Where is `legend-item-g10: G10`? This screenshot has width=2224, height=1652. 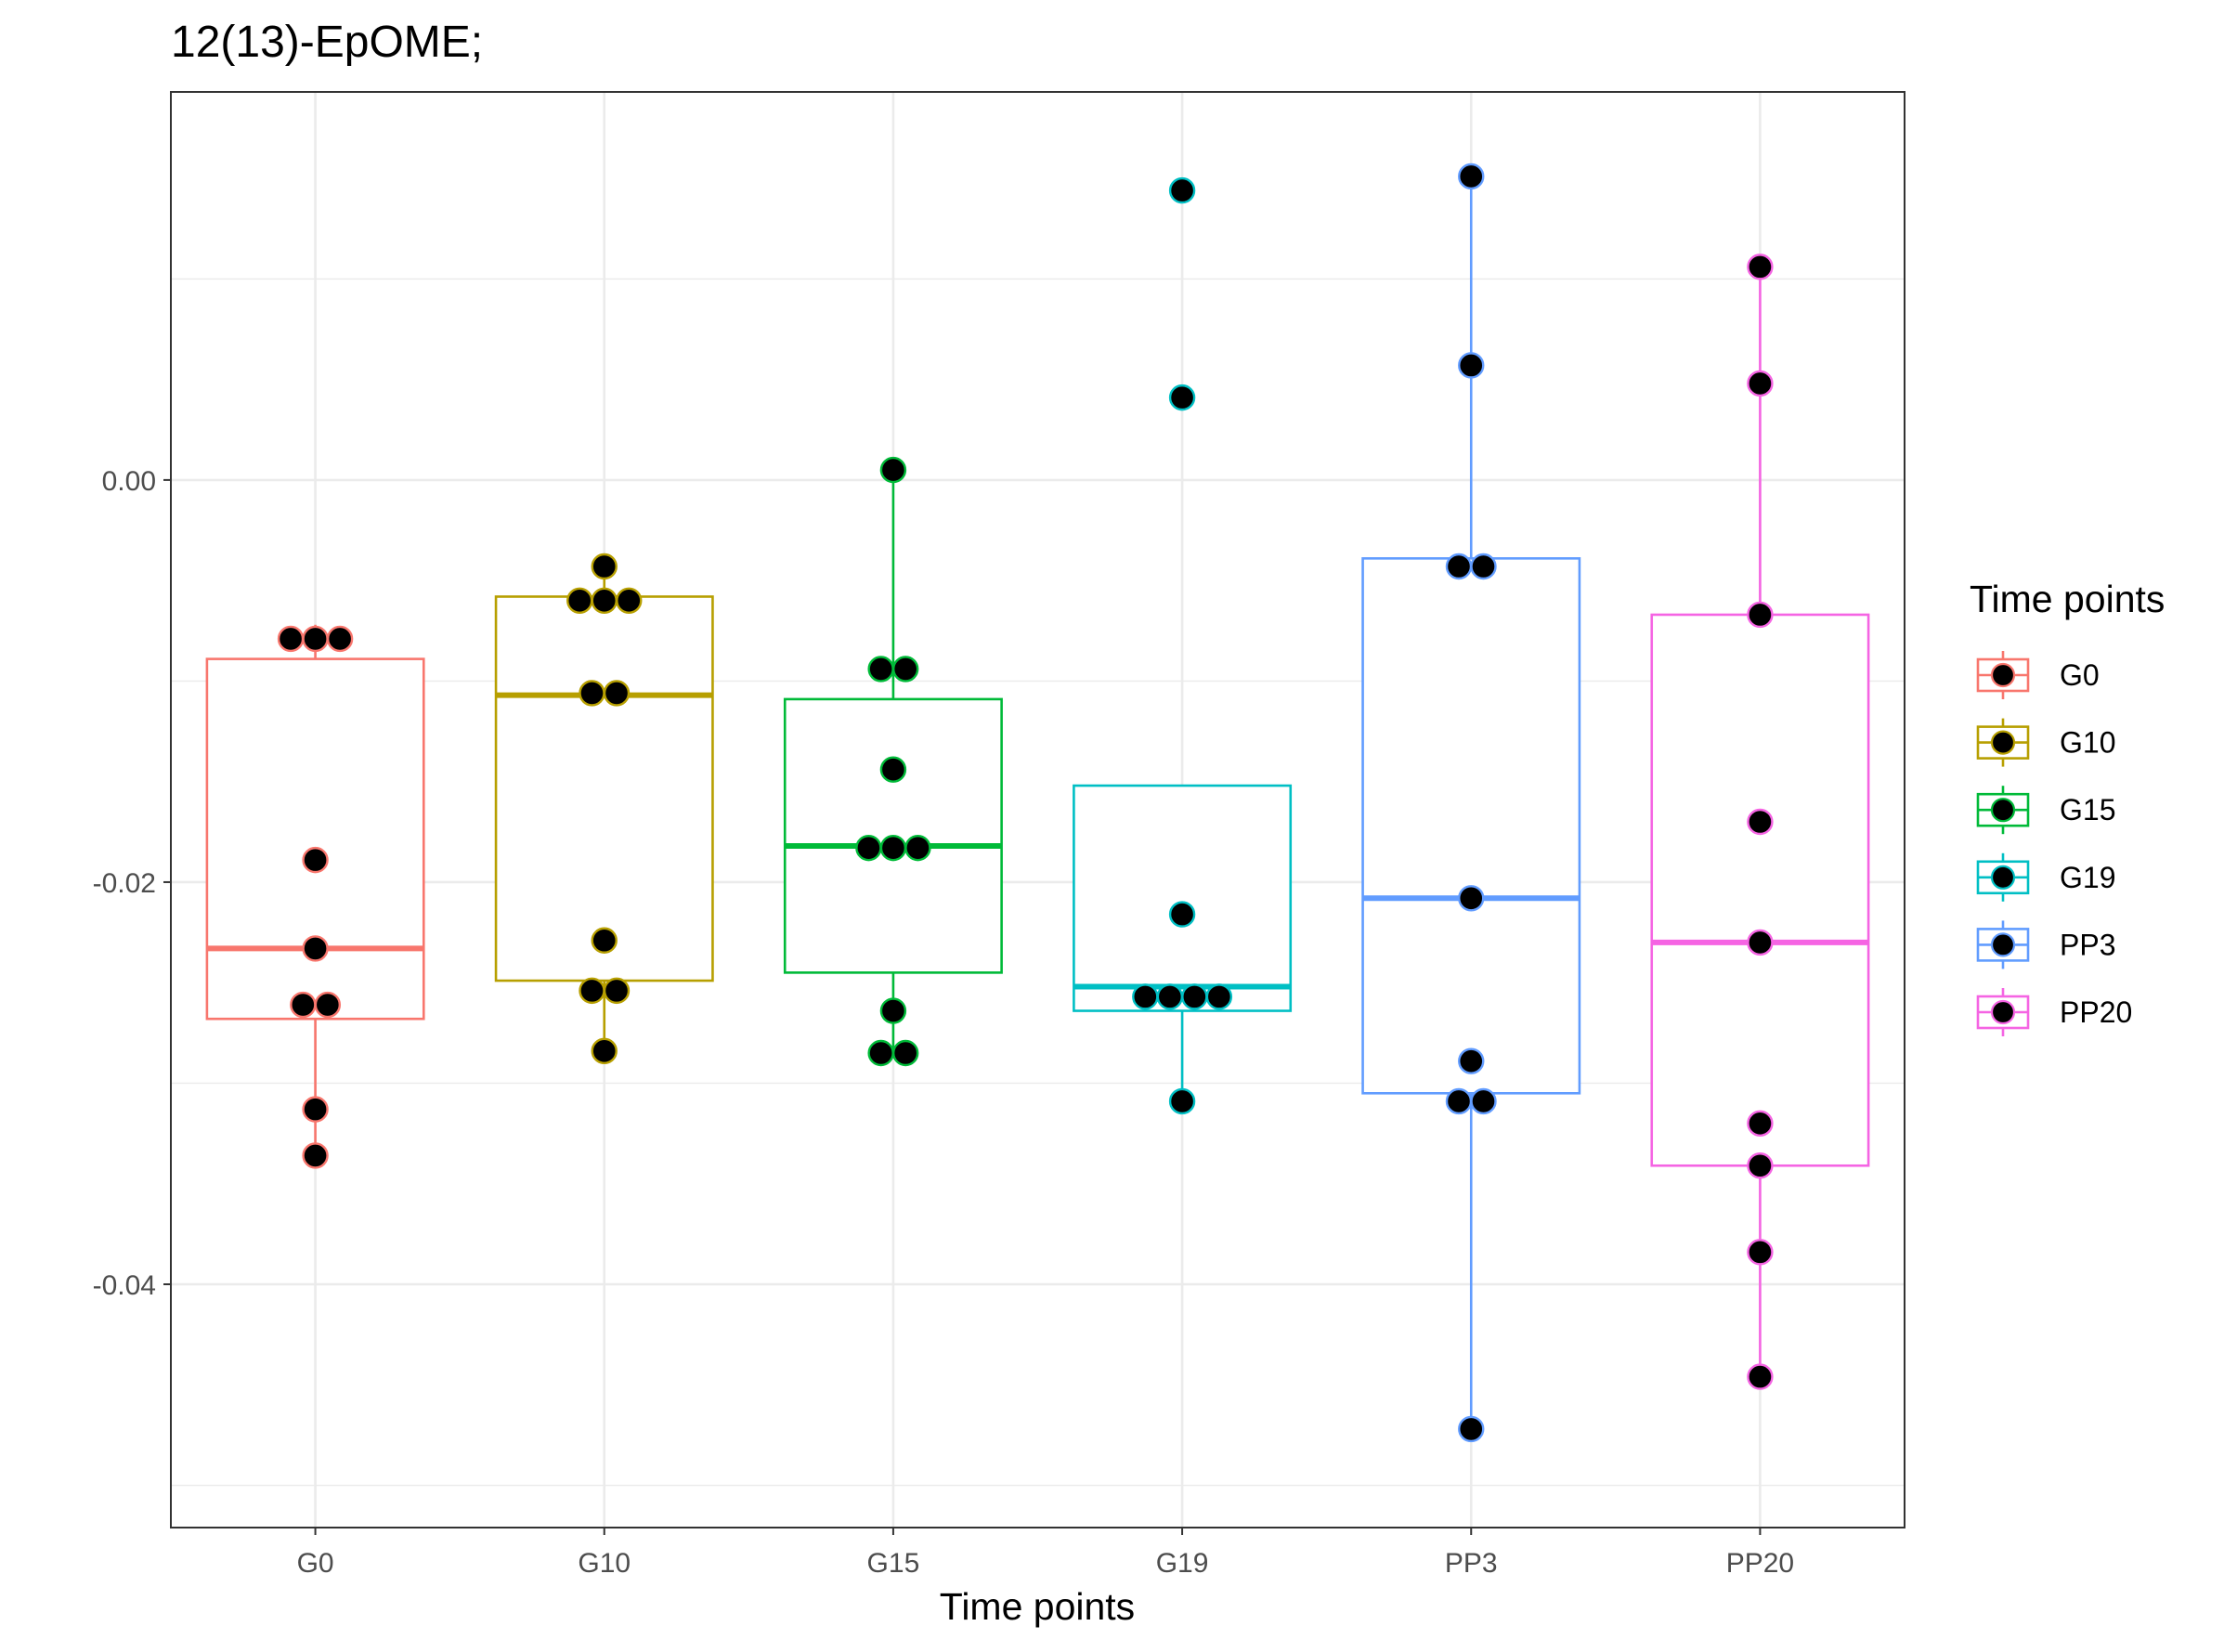
legend-item-g10: G10 is located at coordinates (2045, 743).